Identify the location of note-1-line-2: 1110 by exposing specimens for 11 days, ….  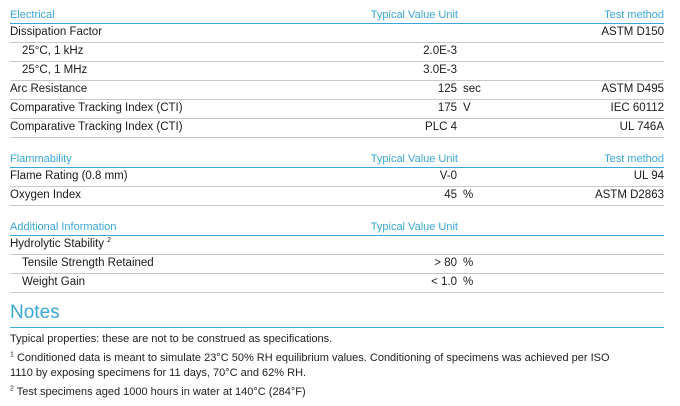
(158, 373).